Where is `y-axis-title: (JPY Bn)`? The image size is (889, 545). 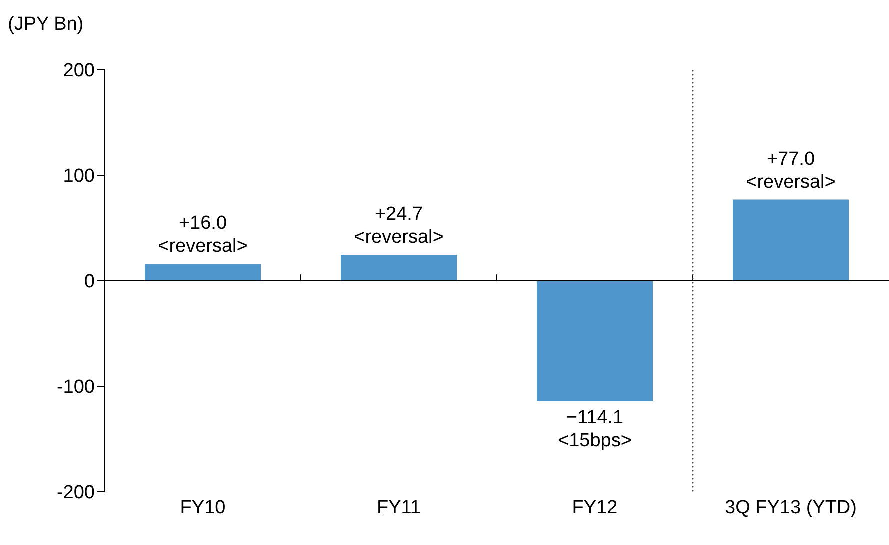
y-axis-title: (JPY Bn) is located at coordinates (46, 25).